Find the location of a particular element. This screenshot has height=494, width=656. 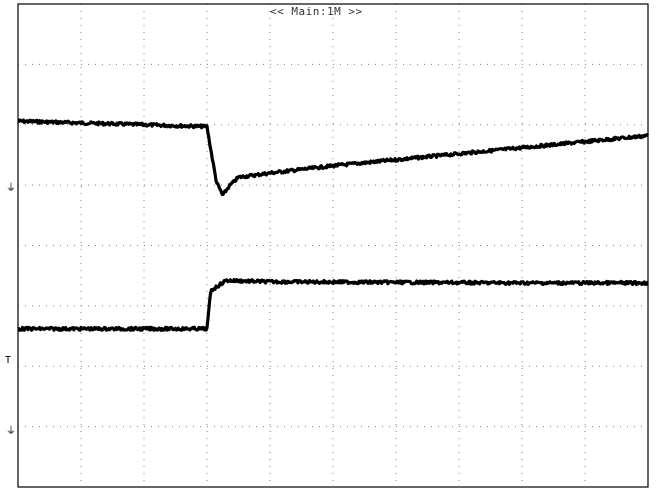

ch1-ground-marker-icon: ⏚ is located at coordinates (11, 188).